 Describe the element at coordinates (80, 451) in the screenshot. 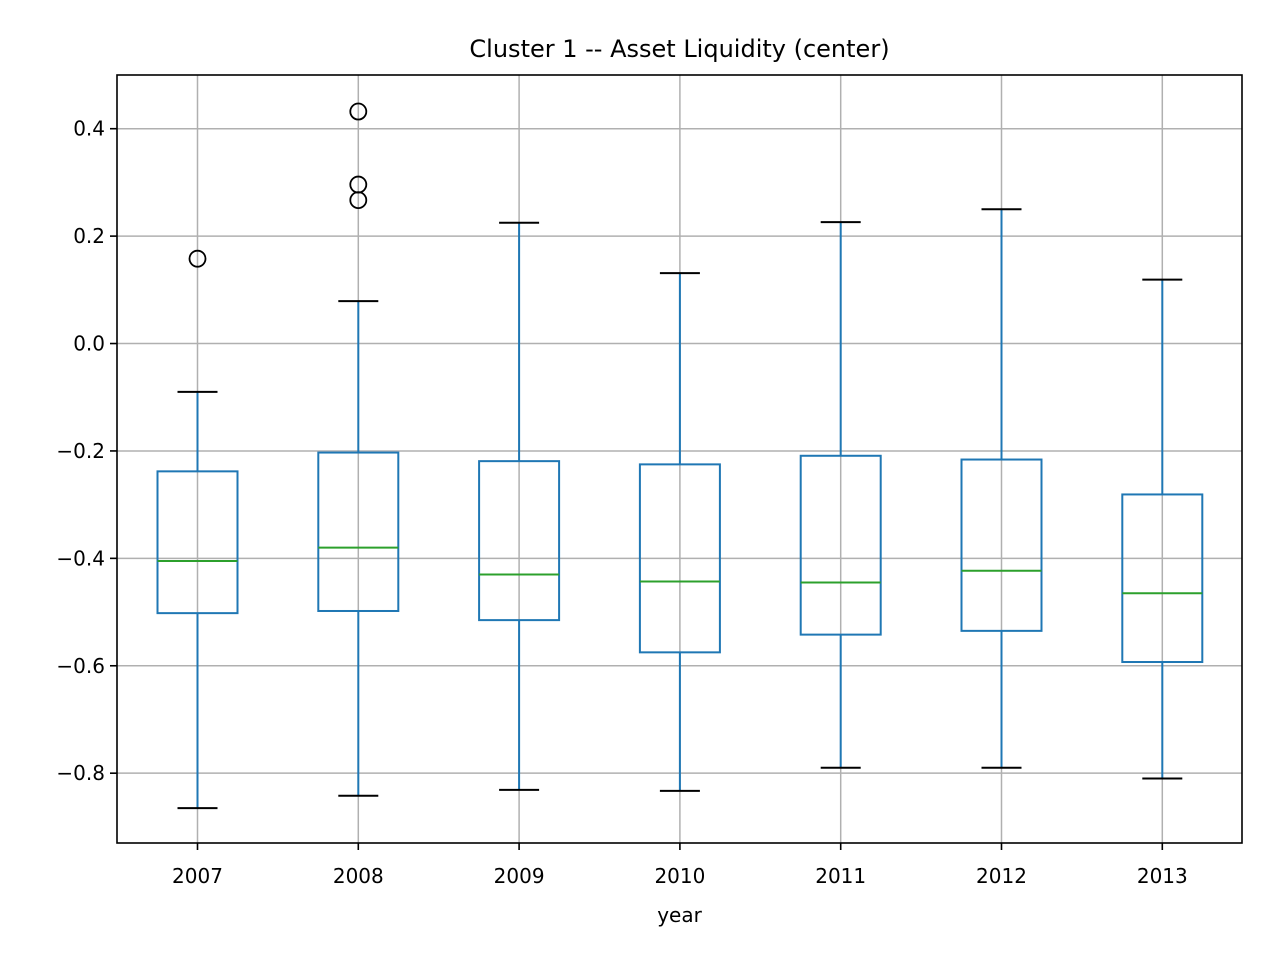

I see `y-tick-label: −0.2` at that location.